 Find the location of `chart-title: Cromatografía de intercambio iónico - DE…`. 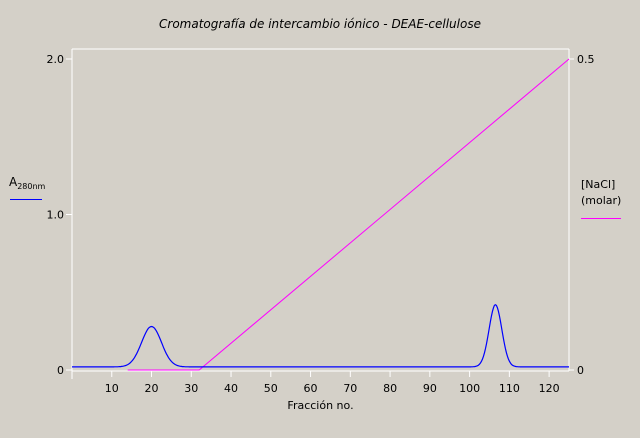

chart-title: Cromatografía de intercambio iónico - DE… is located at coordinates (320, 24).